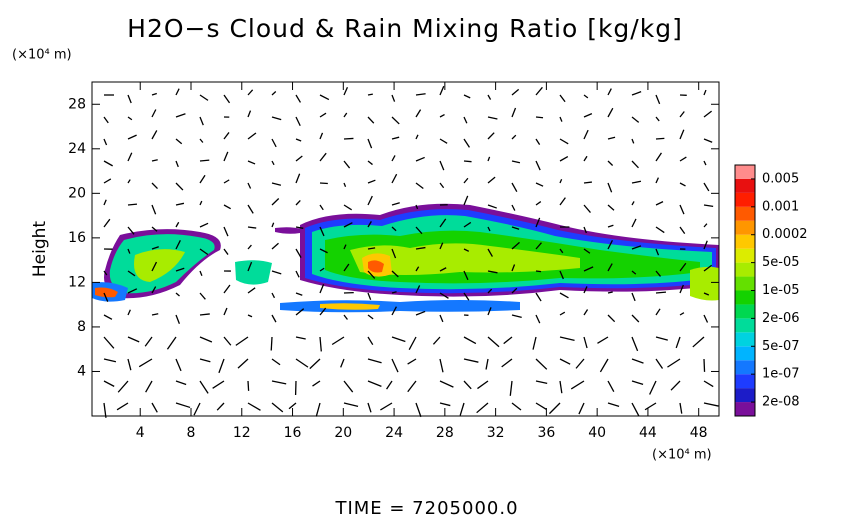 Image resolution: width=854 pixels, height=519 pixels. Describe the element at coordinates (191, 433) in the screenshot. I see `x-tick-label: 8` at that location.